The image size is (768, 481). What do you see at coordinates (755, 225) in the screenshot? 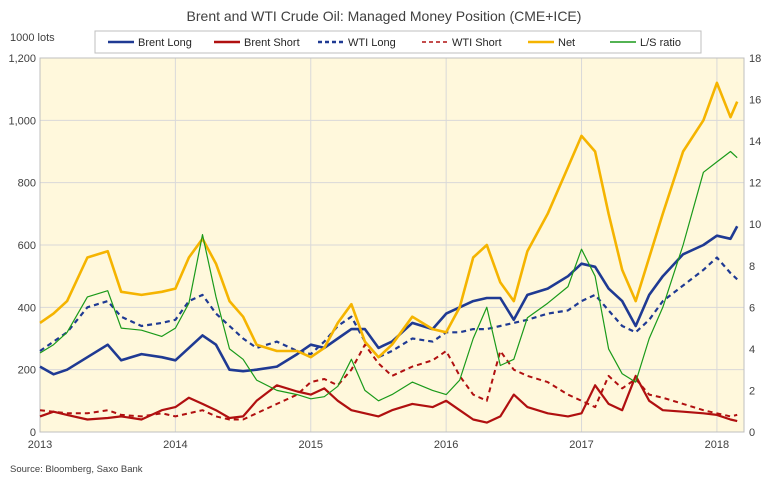
I see `y-right-tick-label: 10` at bounding box center [755, 225].